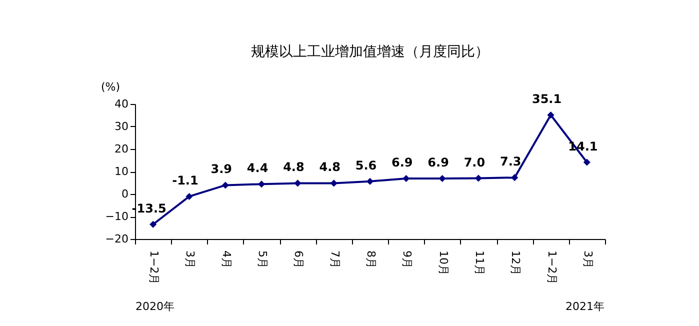 This screenshot has width=699, height=326. I want to click on y-tick-label: 30, so click(121, 126).